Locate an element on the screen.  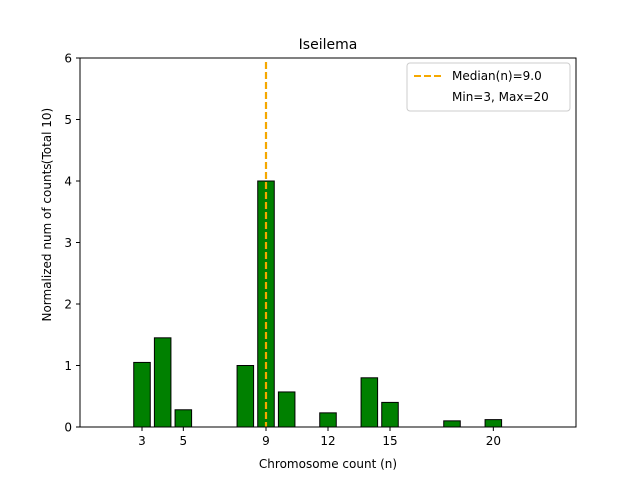
x-tick-label: 3 is located at coordinates (142, 441).